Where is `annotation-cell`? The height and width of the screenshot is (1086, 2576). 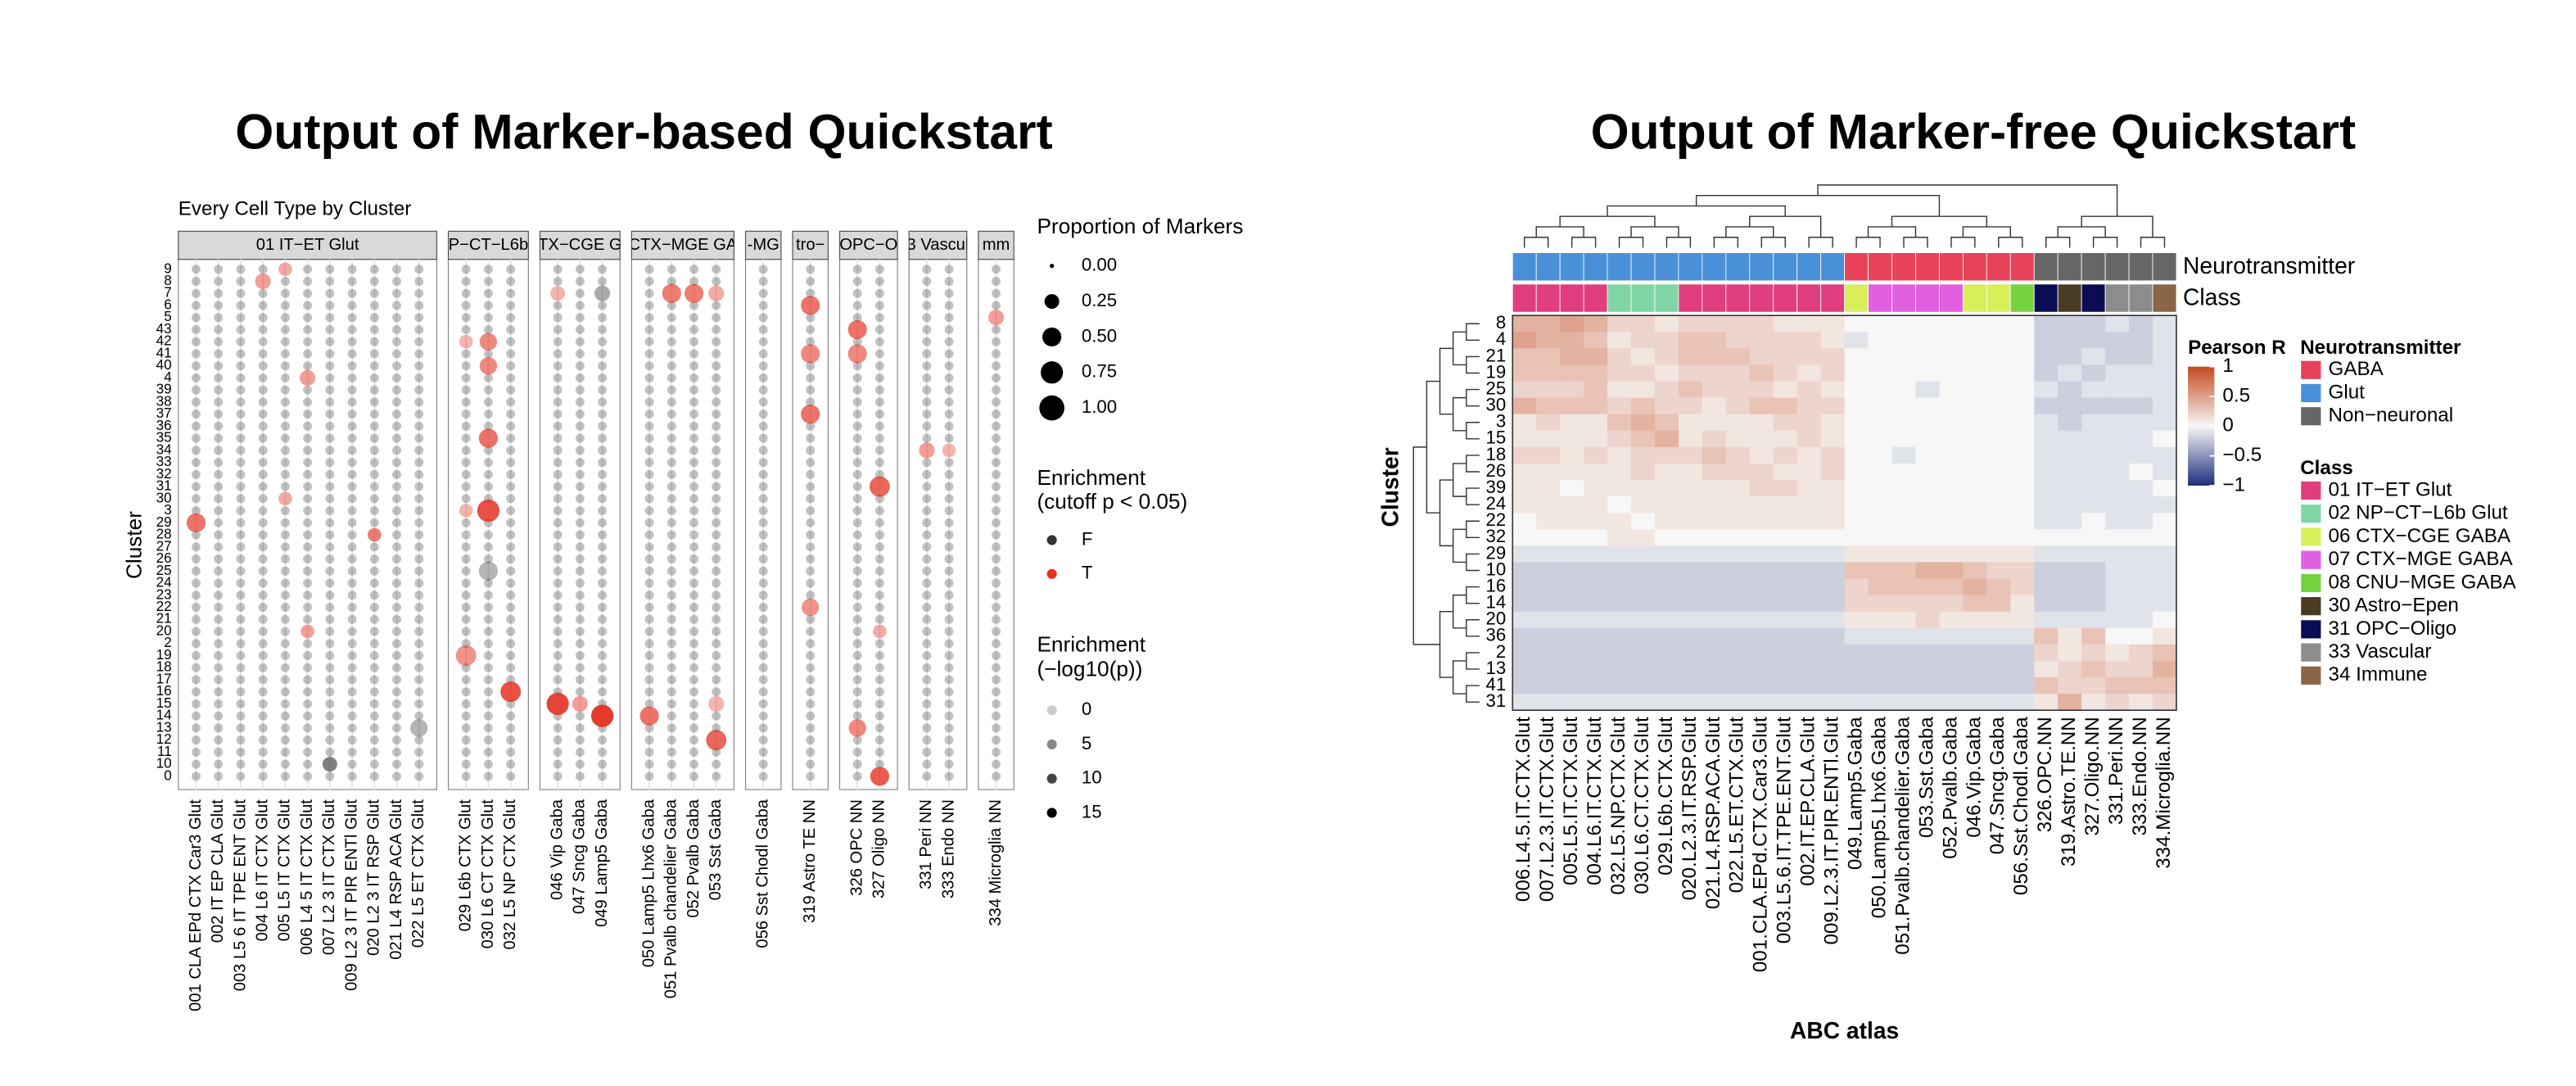
annotation-cell is located at coordinates (1524, 267).